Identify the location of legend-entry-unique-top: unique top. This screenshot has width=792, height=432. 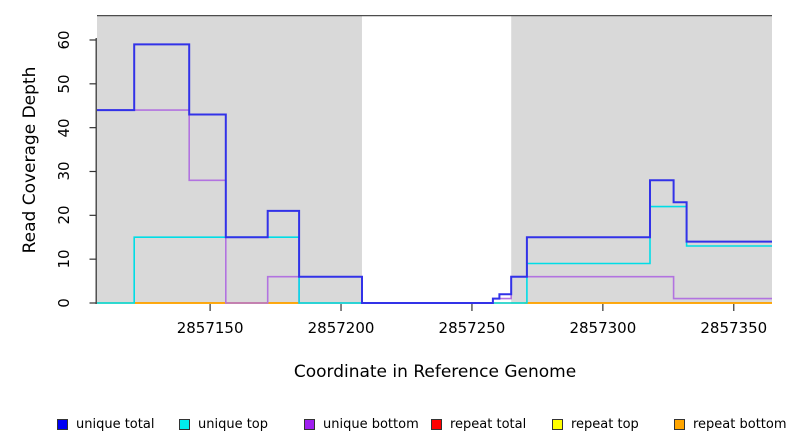
(223, 424).